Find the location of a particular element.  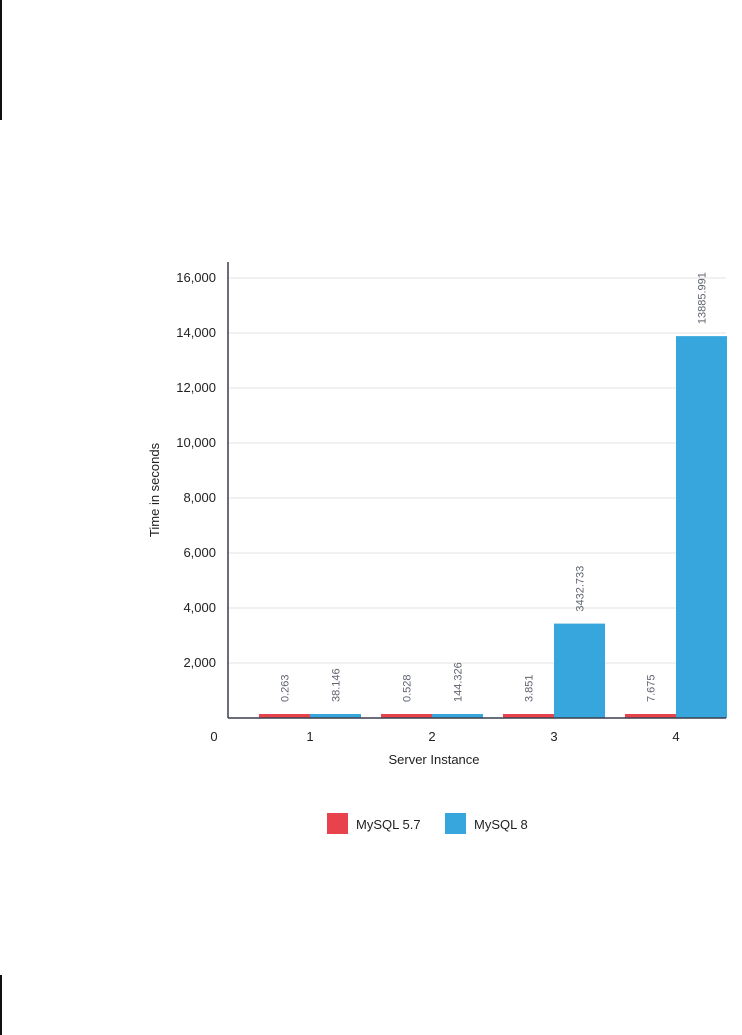

data-label-mysql-5-7-instance-4: 7.675 is located at coordinates (652, 688).